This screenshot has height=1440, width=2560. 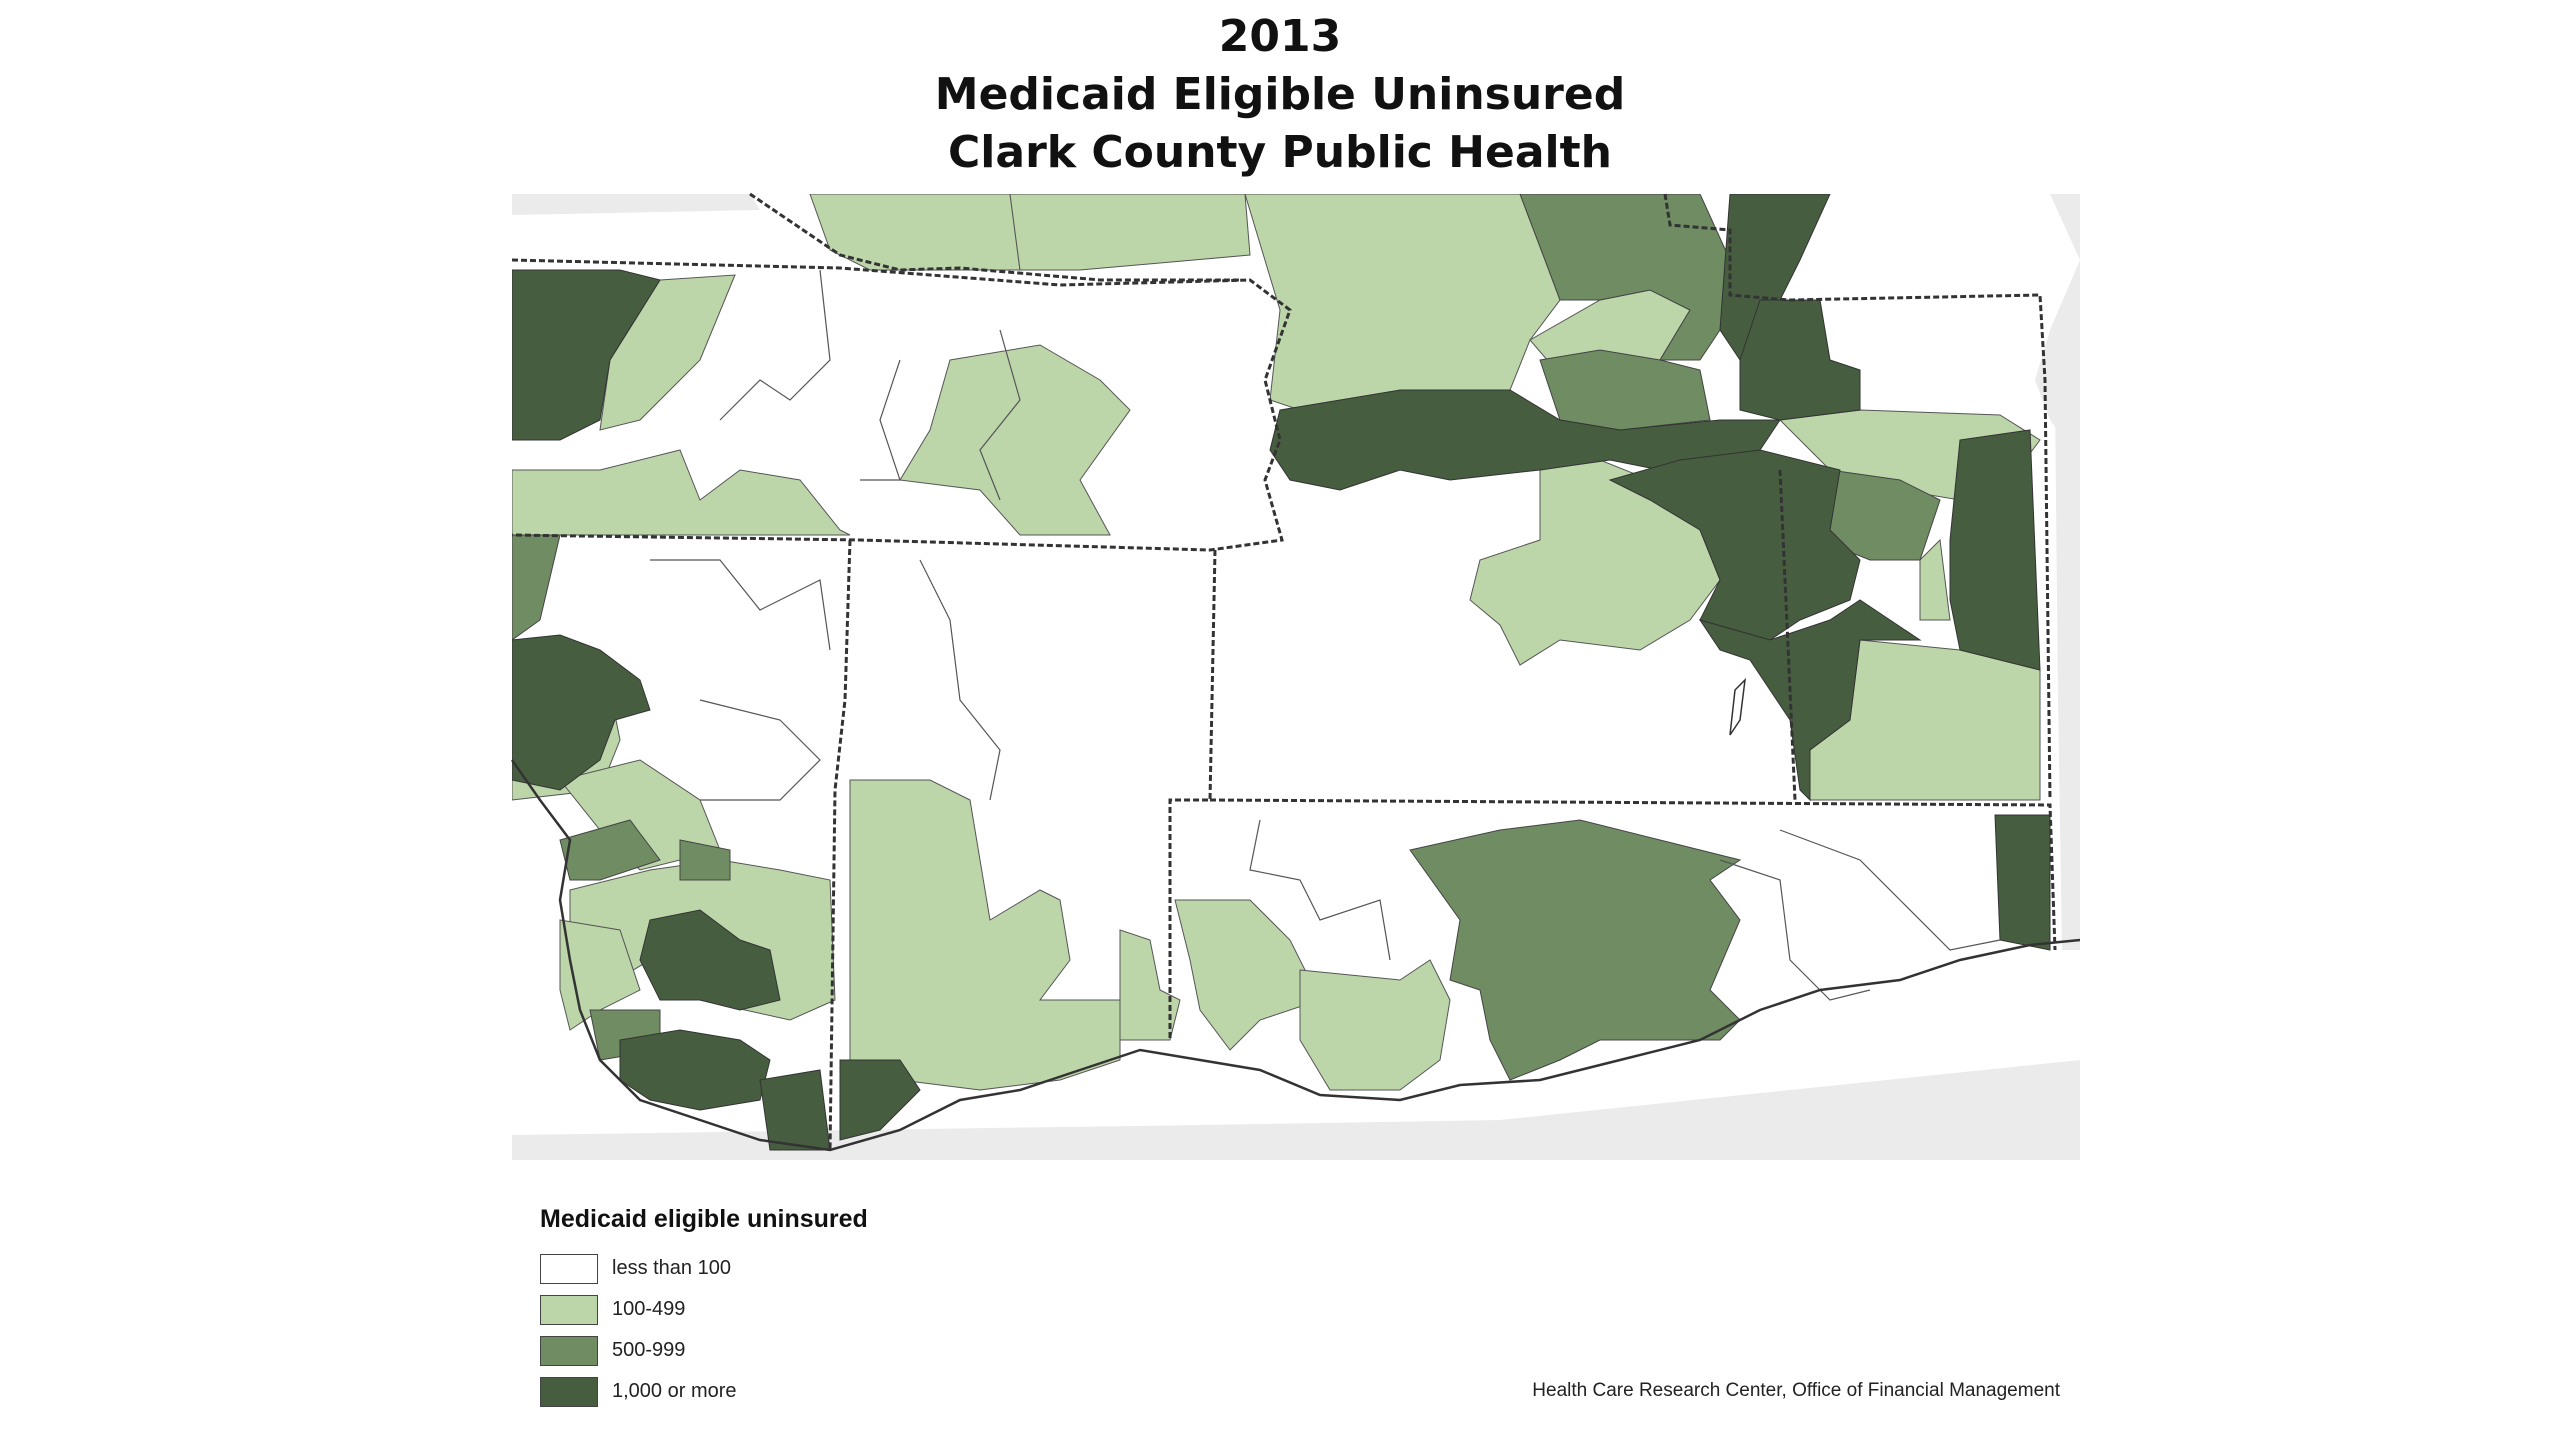 What do you see at coordinates (880, 1100) in the screenshot?
I see `region-south-dark` at bounding box center [880, 1100].